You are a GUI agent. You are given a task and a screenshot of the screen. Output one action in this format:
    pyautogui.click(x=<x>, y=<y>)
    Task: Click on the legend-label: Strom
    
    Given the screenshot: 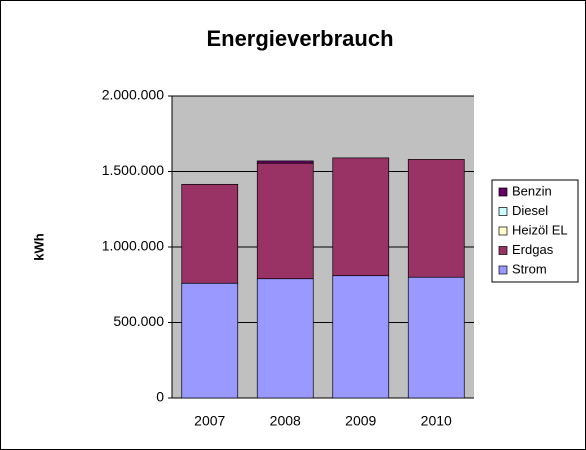 What is the action you would take?
    pyautogui.click(x=529, y=268)
    